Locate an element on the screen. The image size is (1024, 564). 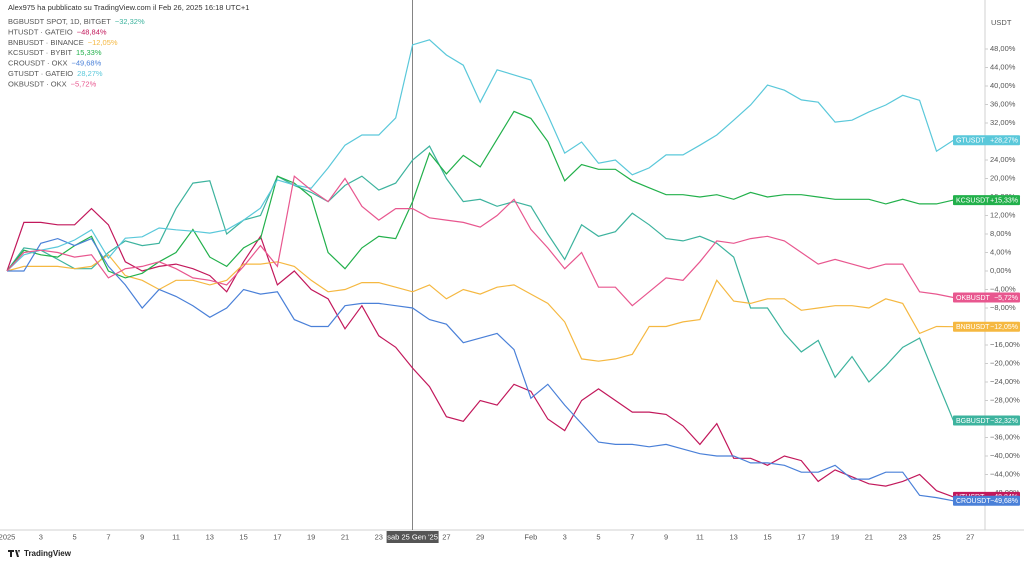
x-tick-label: 25 is located at coordinates (936, 536).